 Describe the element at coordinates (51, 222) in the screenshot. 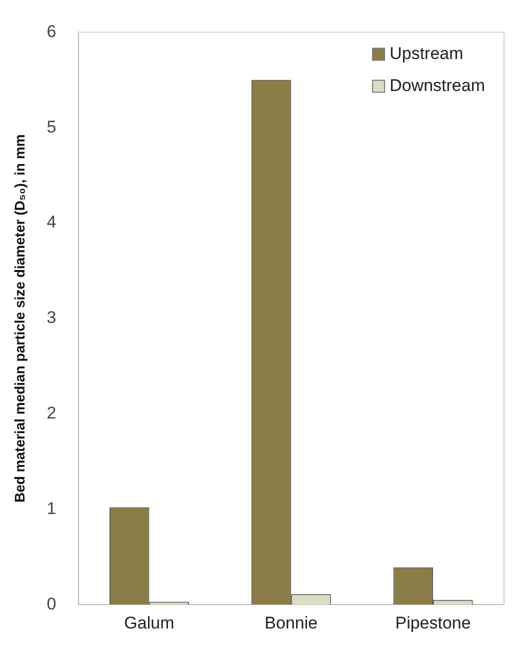

I see `y-tick-label: 4` at that location.